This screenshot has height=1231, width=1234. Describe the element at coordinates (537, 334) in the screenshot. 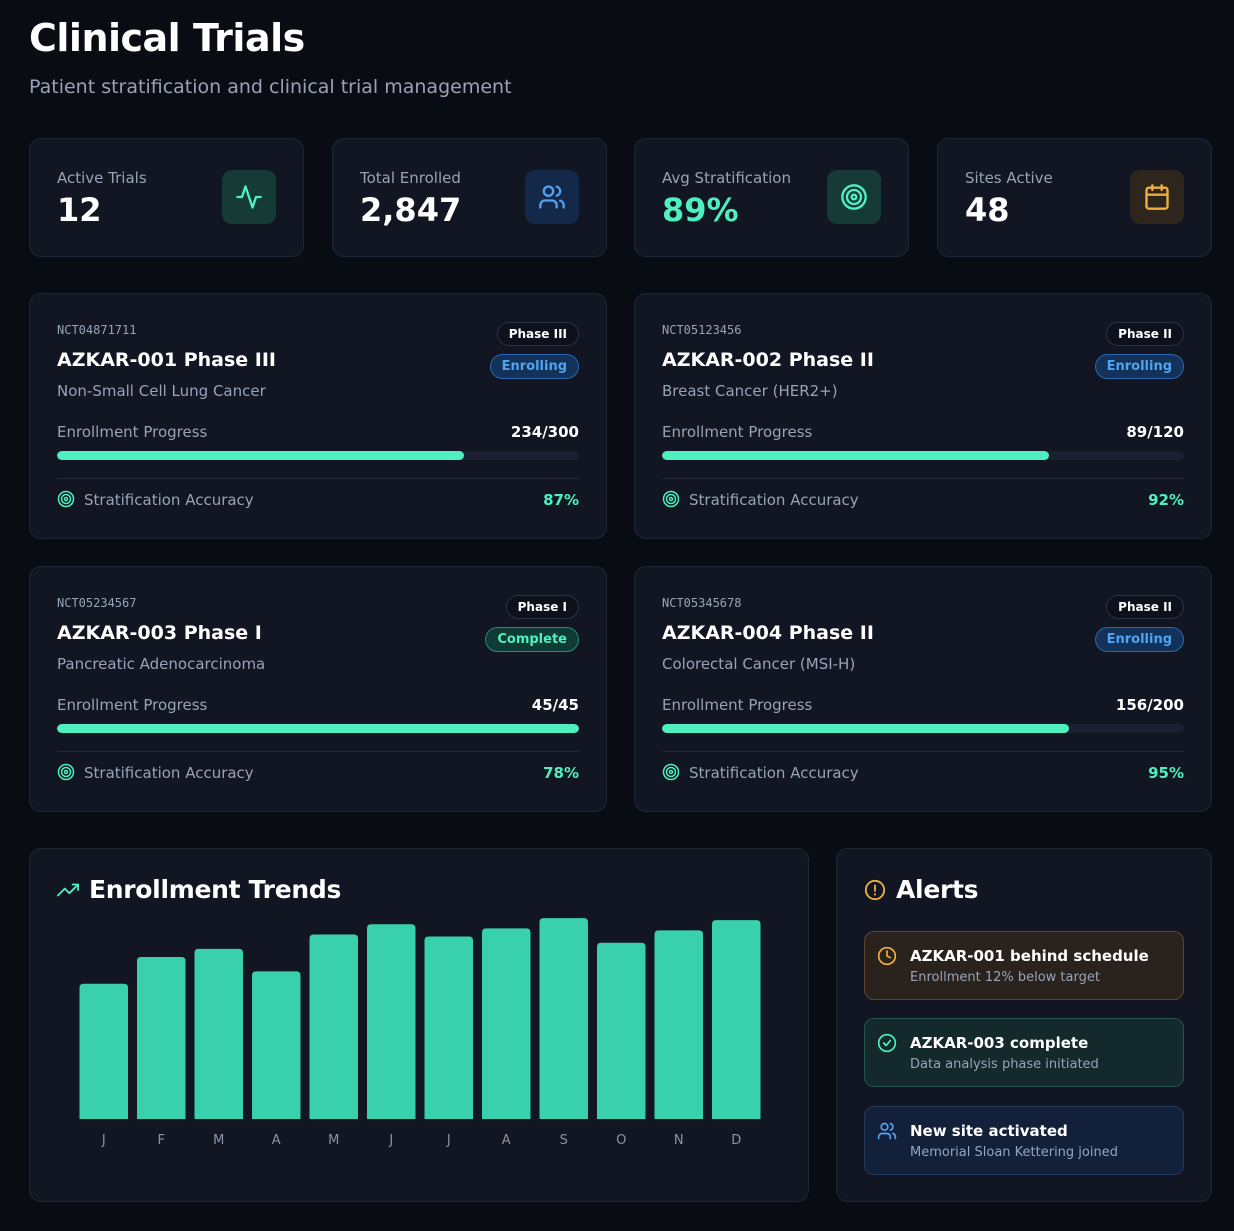

I see `phase-badge: Phase III` at that location.